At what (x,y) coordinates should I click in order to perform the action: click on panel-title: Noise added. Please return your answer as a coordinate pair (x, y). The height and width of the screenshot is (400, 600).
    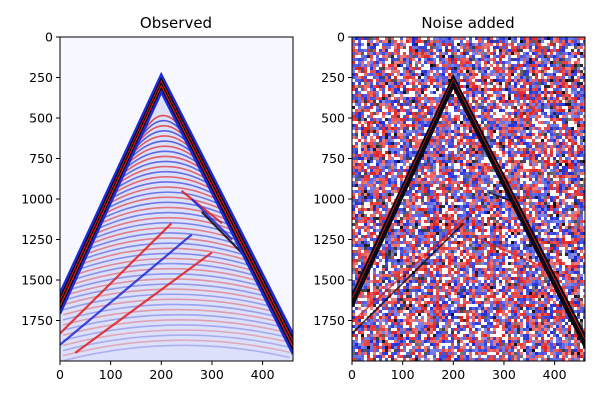
    Looking at the image, I should click on (467, 23).